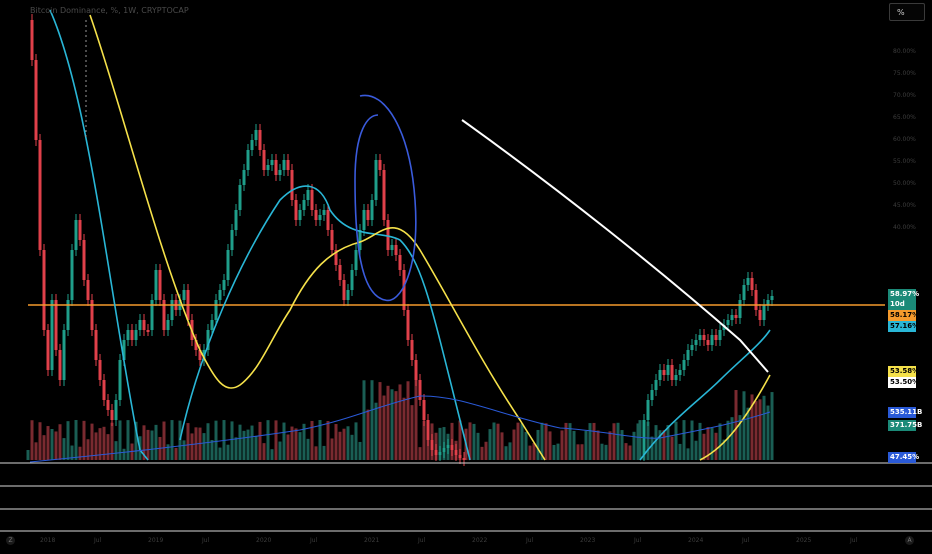 This screenshot has height=554, width=932. I want to click on volume-average, so click(400, 429).